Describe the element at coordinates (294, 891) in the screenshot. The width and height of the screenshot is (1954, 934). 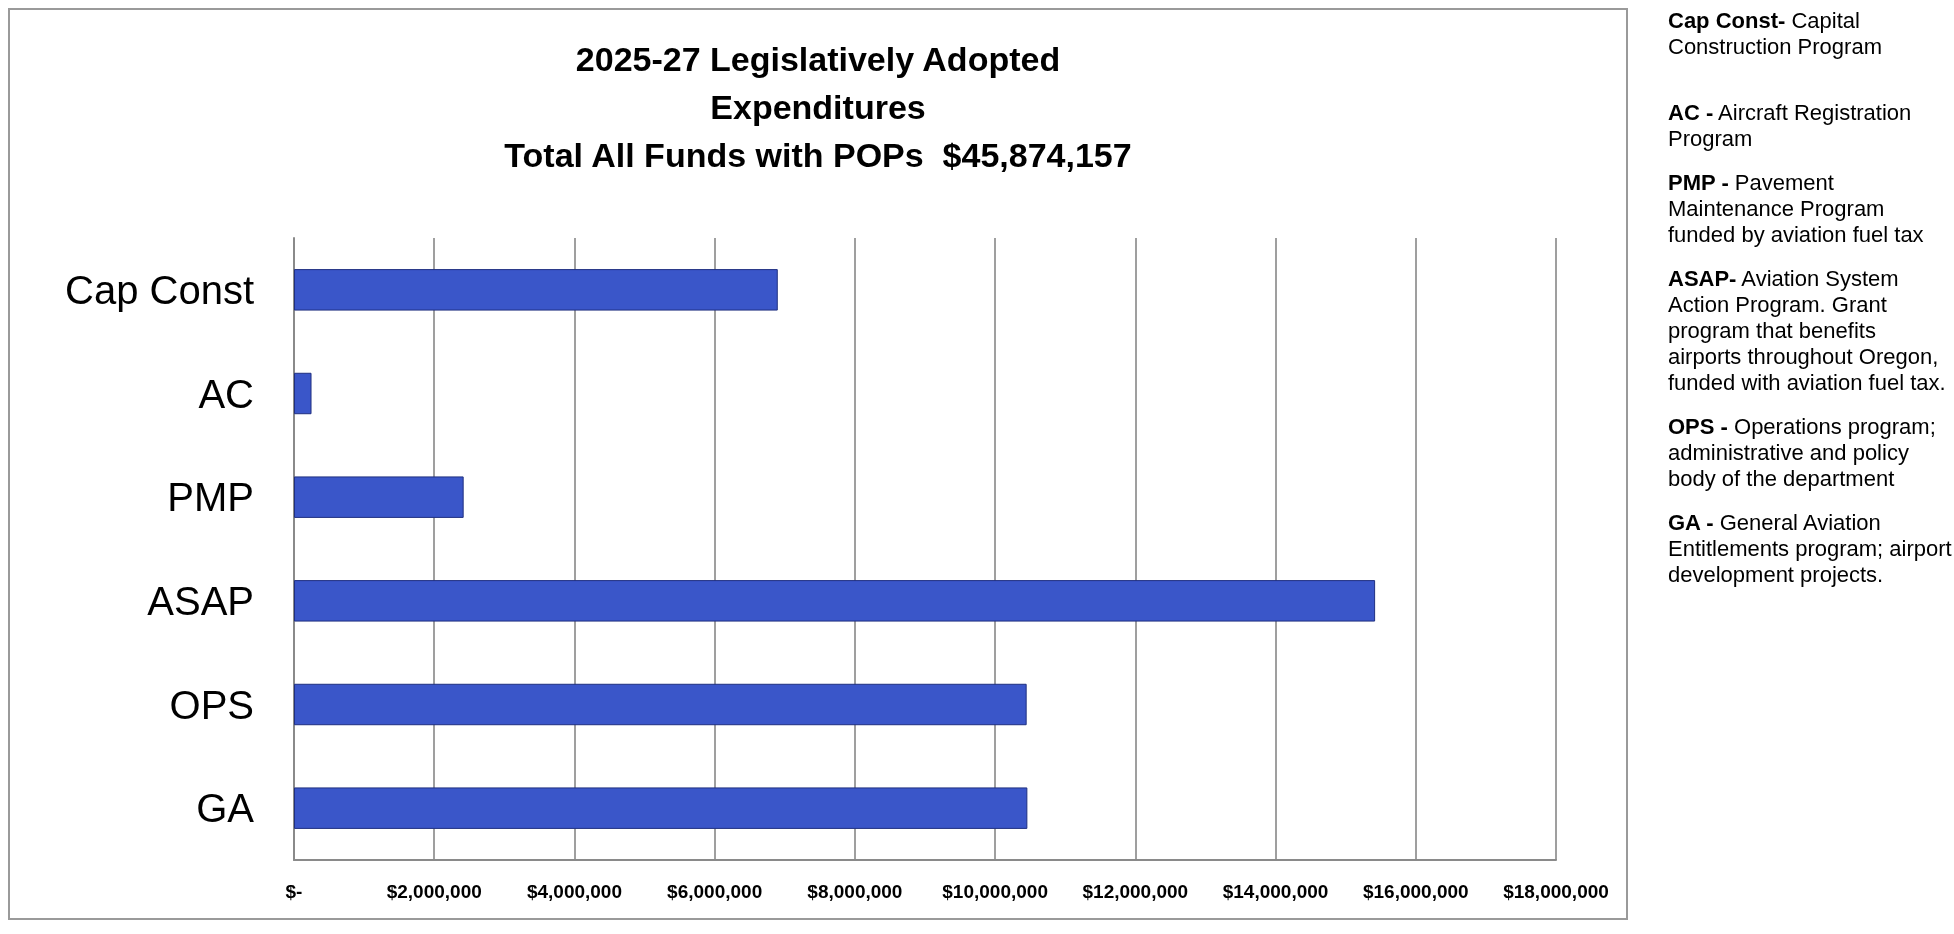
I see `x-tick-label: $-` at that location.